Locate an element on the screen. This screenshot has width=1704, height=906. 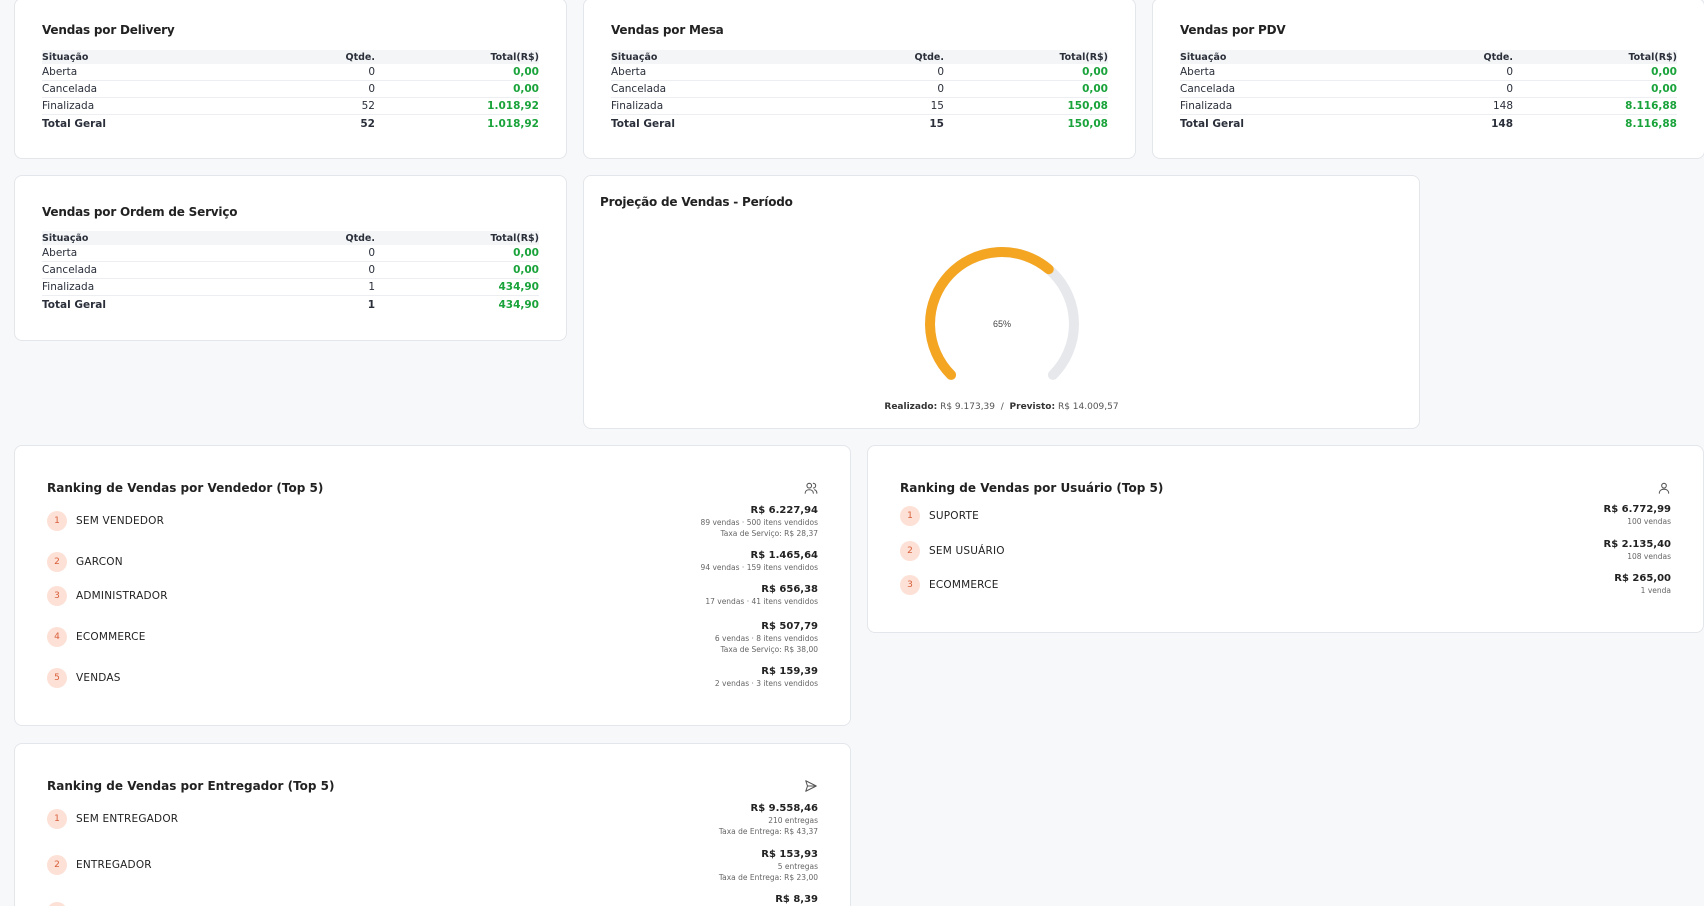
rank-detail: 94 vendas · 159 itens vendidos is located at coordinates (759, 567).